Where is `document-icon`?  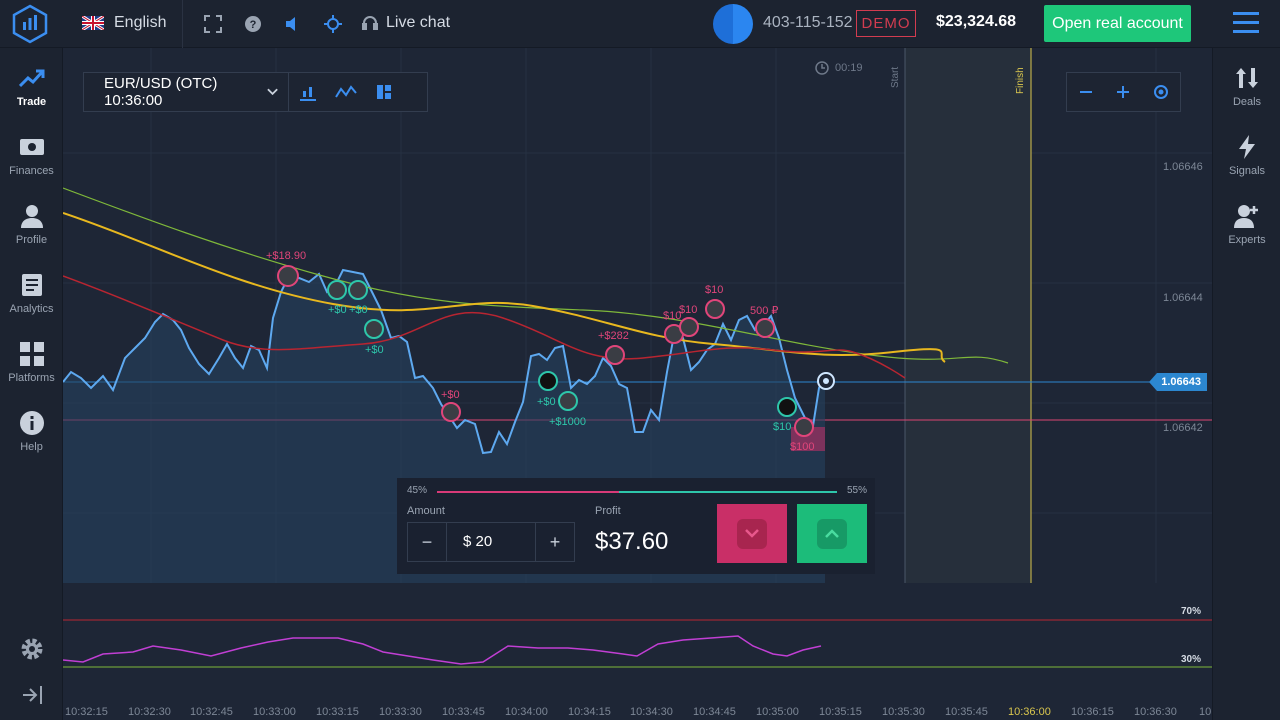 document-icon is located at coordinates (32, 285).